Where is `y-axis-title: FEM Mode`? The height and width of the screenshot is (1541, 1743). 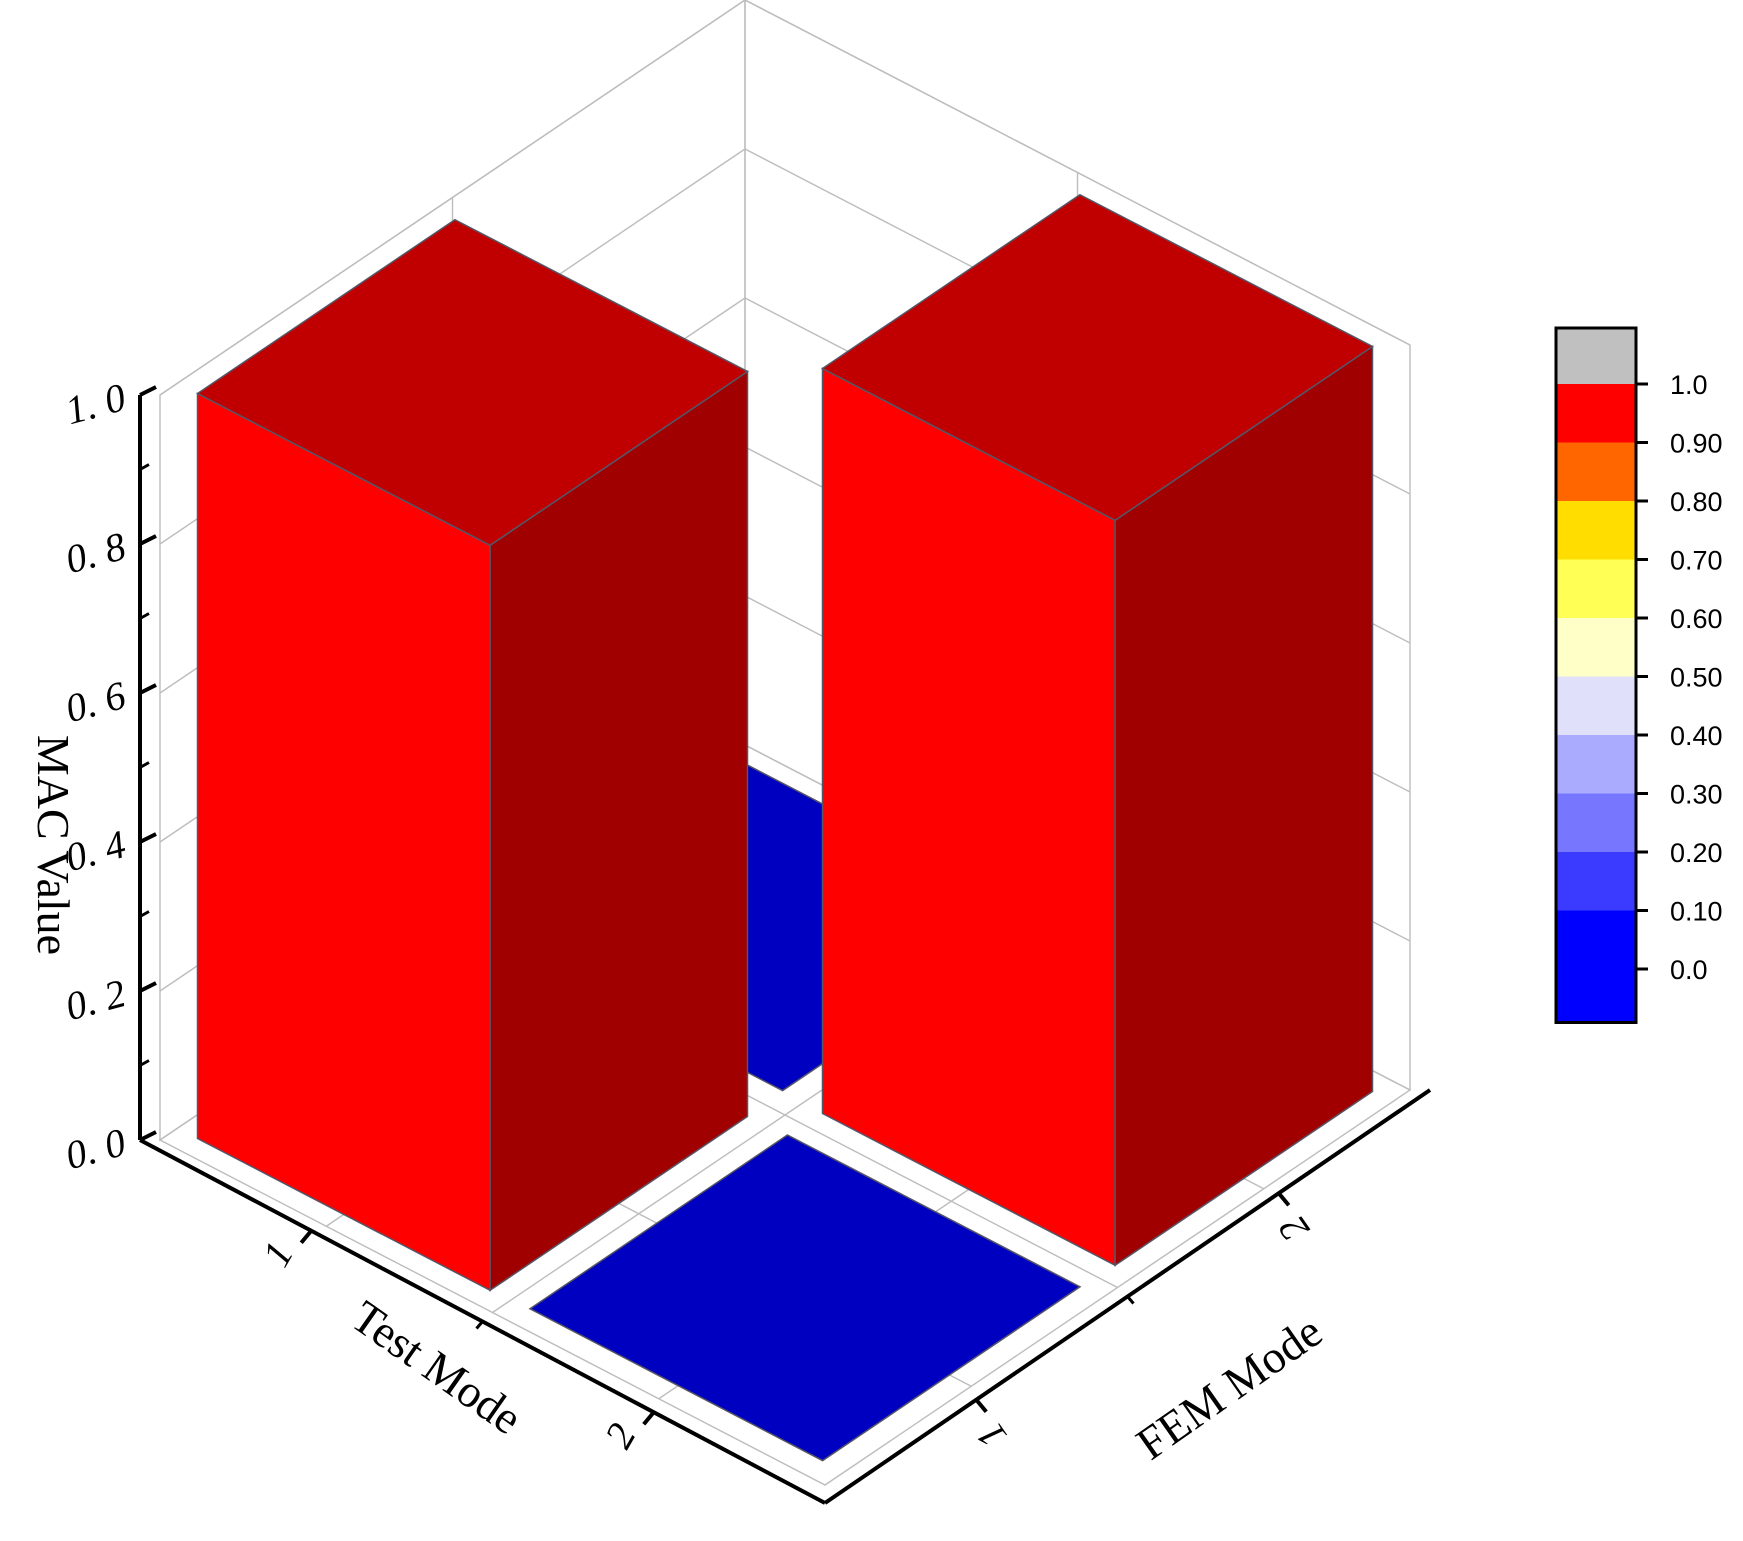
y-axis-title: FEM Mode is located at coordinates (1229, 1387).